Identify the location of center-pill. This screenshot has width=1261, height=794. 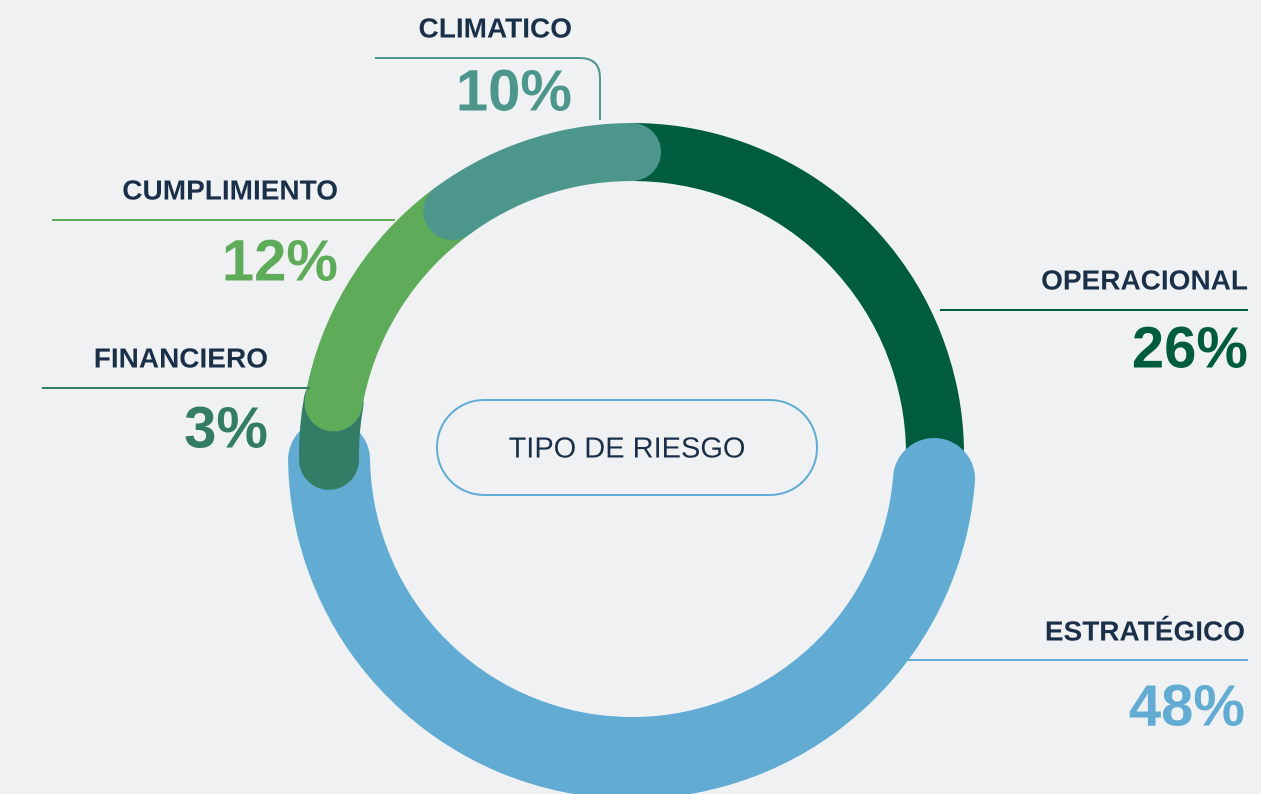
(627, 447).